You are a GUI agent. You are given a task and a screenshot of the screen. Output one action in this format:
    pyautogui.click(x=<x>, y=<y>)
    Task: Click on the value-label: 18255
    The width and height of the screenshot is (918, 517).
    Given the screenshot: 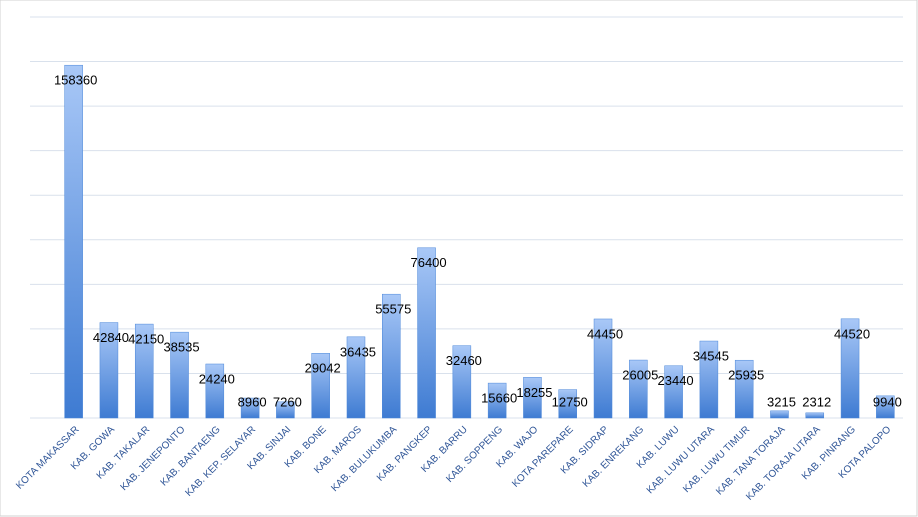 What is the action you would take?
    pyautogui.click(x=534, y=392)
    